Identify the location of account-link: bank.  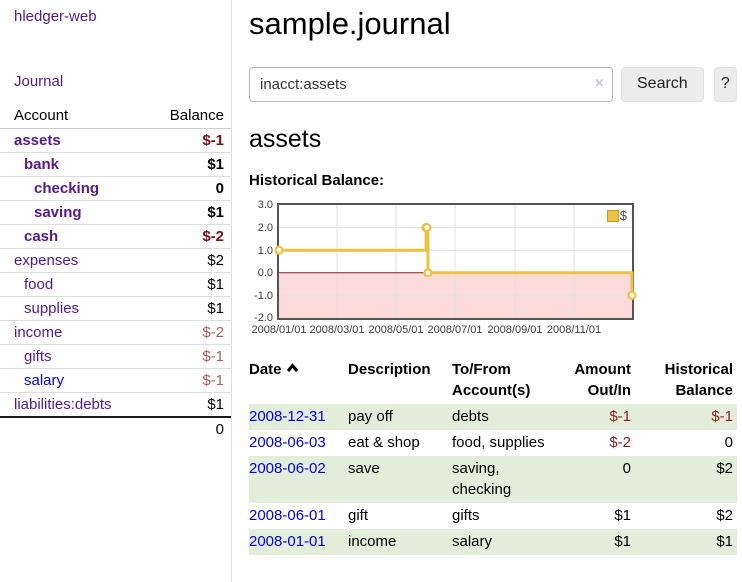
(42, 164).